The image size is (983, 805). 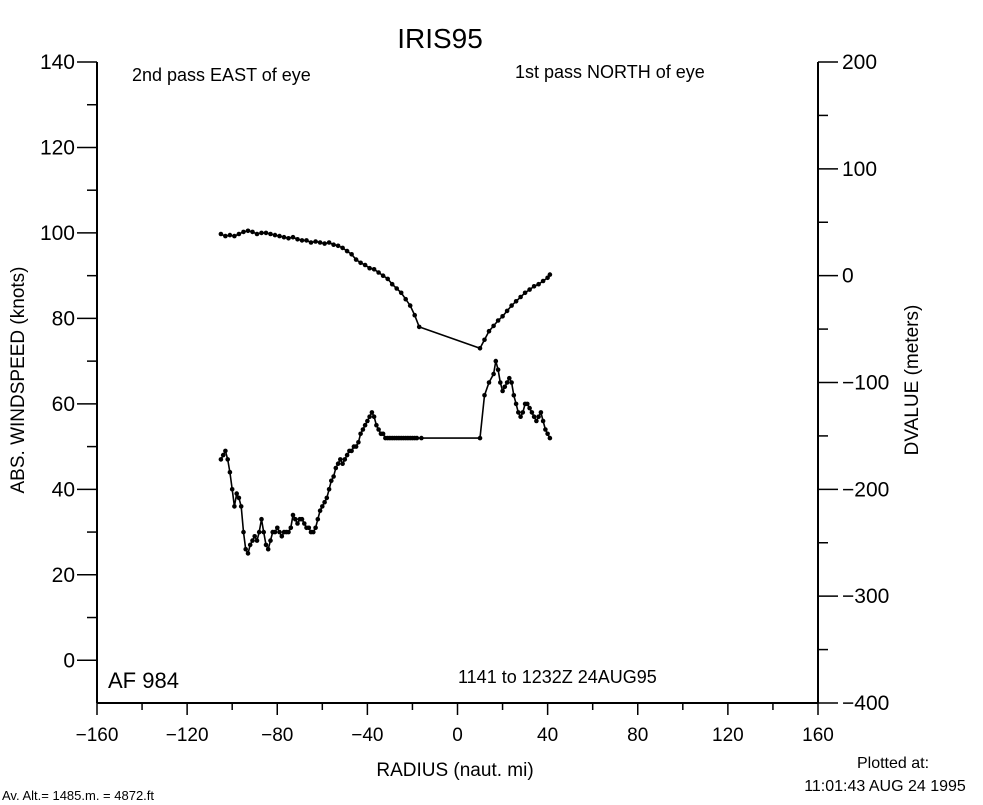 I want to click on x-tick-label: 160, so click(x=818, y=735).